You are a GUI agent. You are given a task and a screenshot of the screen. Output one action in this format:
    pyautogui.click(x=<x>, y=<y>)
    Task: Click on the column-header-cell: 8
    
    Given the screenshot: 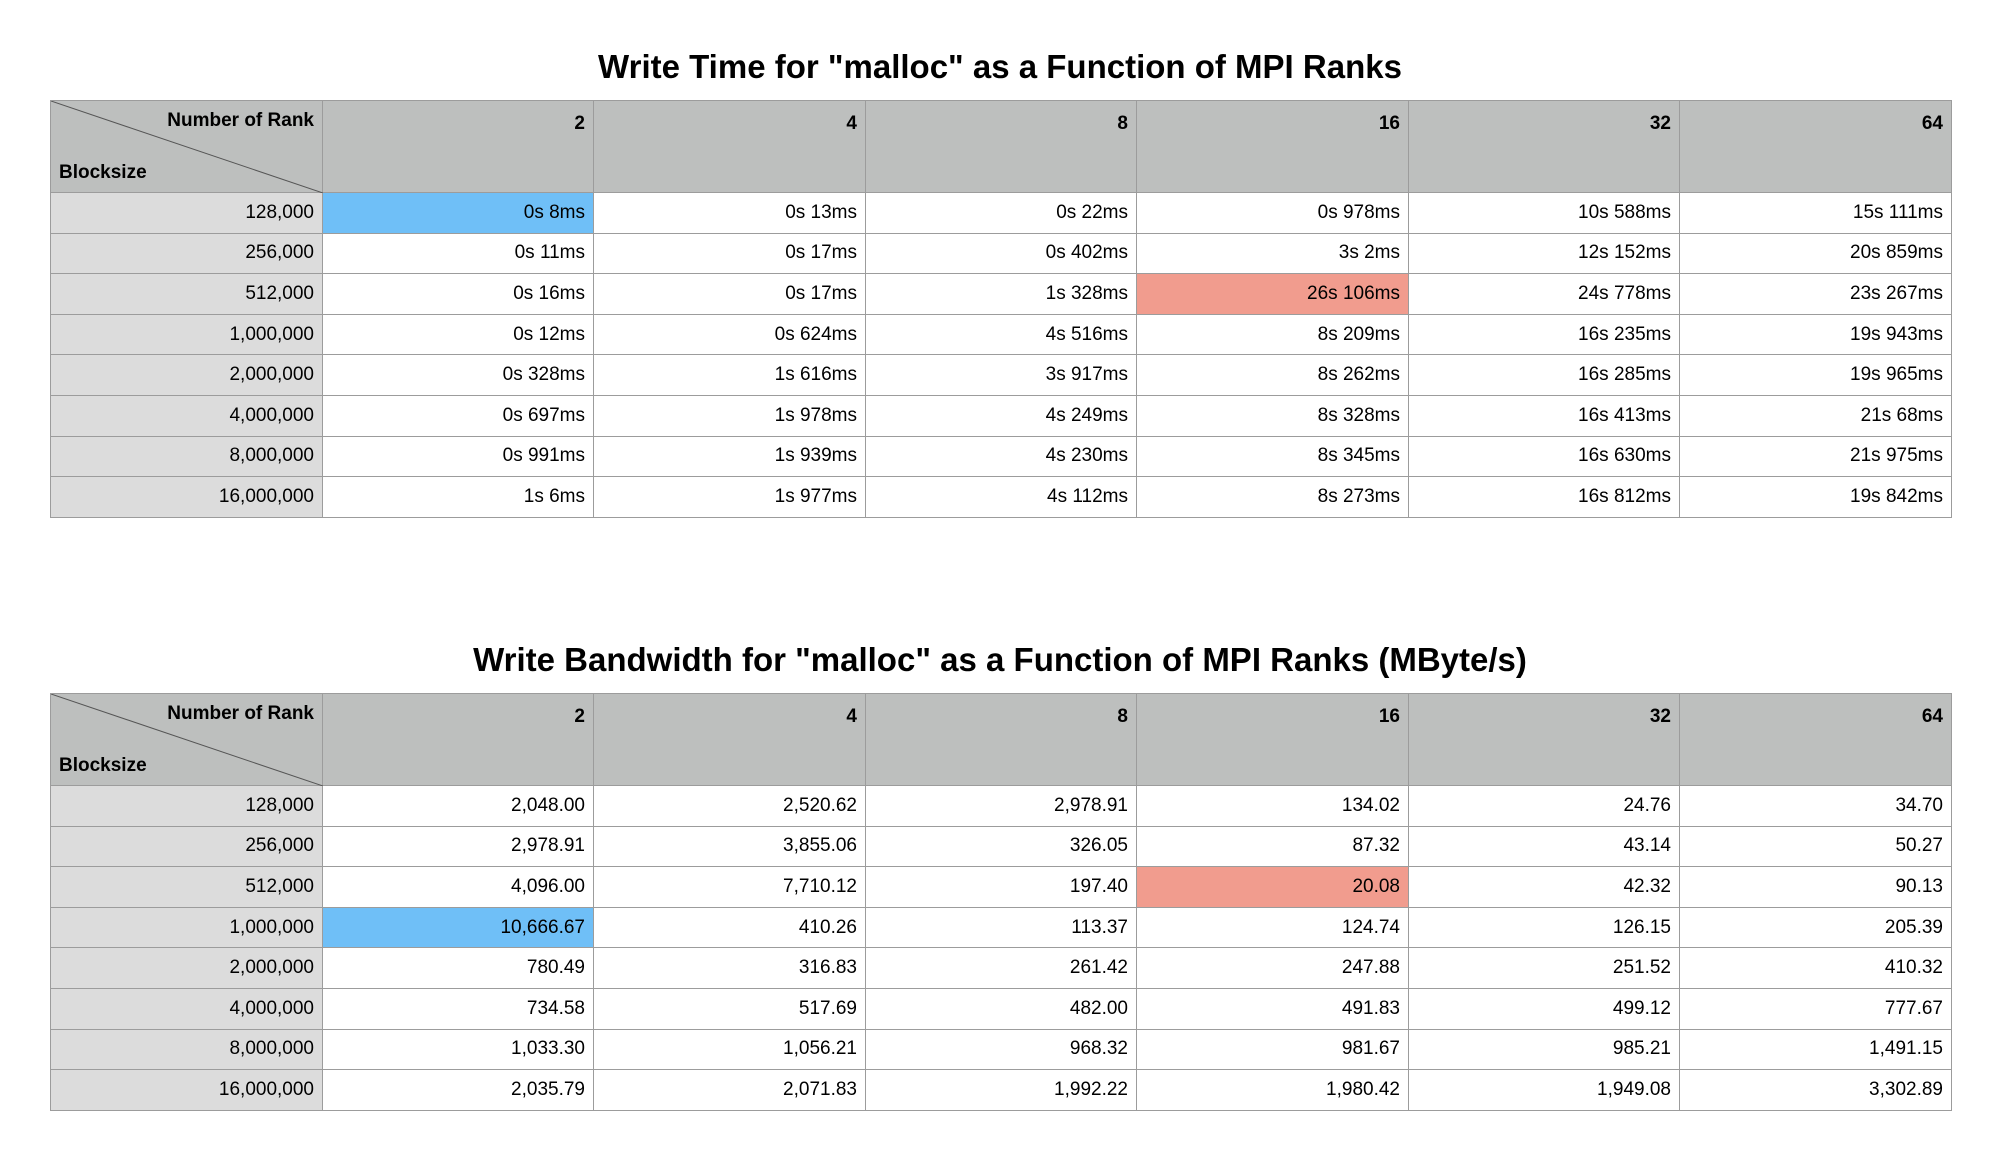 What is the action you would take?
    pyautogui.click(x=1001, y=146)
    